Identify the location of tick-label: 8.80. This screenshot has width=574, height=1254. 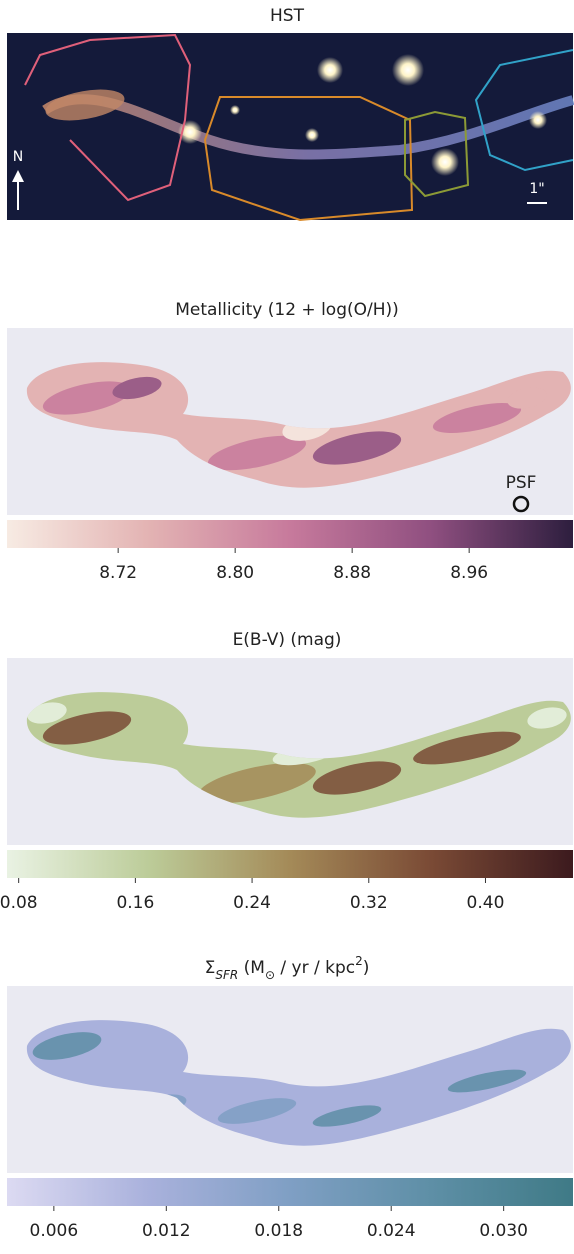
(235, 573).